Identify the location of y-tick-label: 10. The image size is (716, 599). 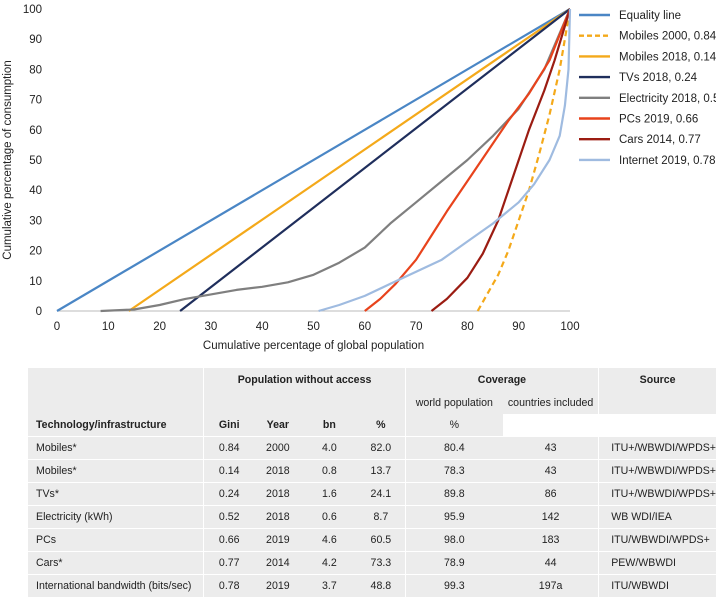
(35, 282).